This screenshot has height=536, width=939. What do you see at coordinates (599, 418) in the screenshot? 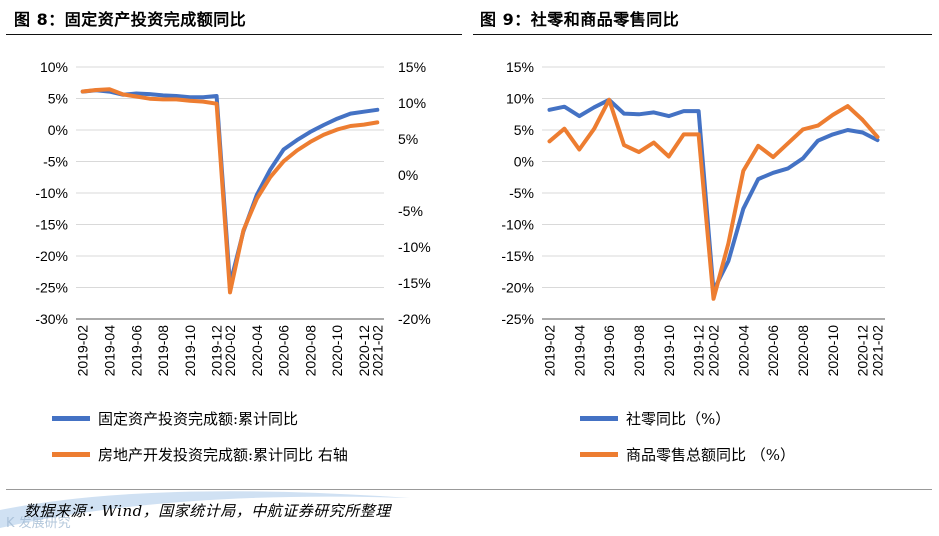
I see `legend-swatch-blue` at bounding box center [599, 418].